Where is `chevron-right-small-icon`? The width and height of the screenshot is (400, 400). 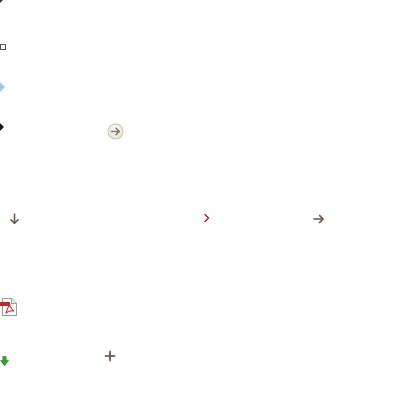 chevron-right-small-icon is located at coordinates (207, 218).